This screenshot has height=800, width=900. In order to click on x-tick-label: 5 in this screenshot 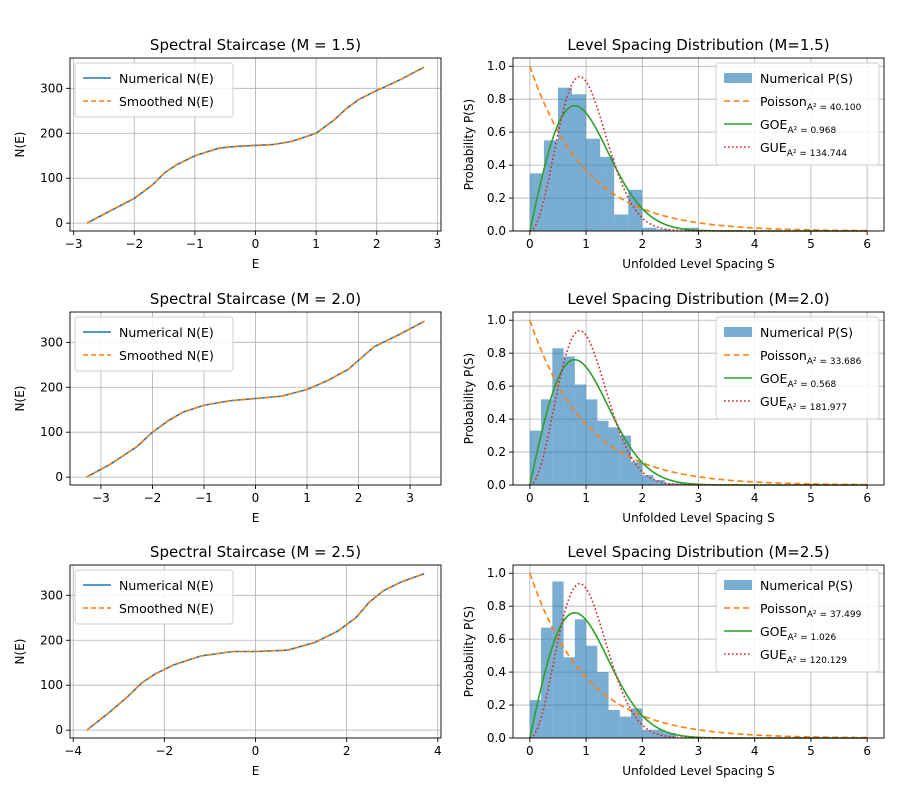, I will do `click(811, 244)`.